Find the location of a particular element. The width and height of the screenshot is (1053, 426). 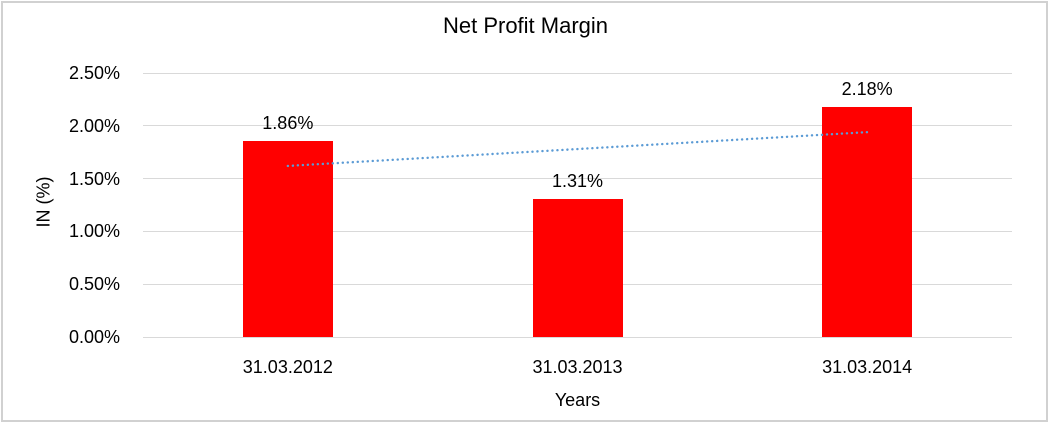

y-tick-label: 2.50% is located at coordinates (94, 73).